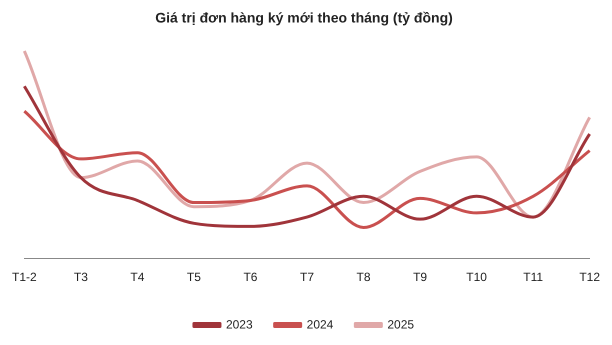 This screenshot has width=612, height=345. Describe the element at coordinates (239, 324) in the screenshot. I see `legend-label: 2023` at that location.